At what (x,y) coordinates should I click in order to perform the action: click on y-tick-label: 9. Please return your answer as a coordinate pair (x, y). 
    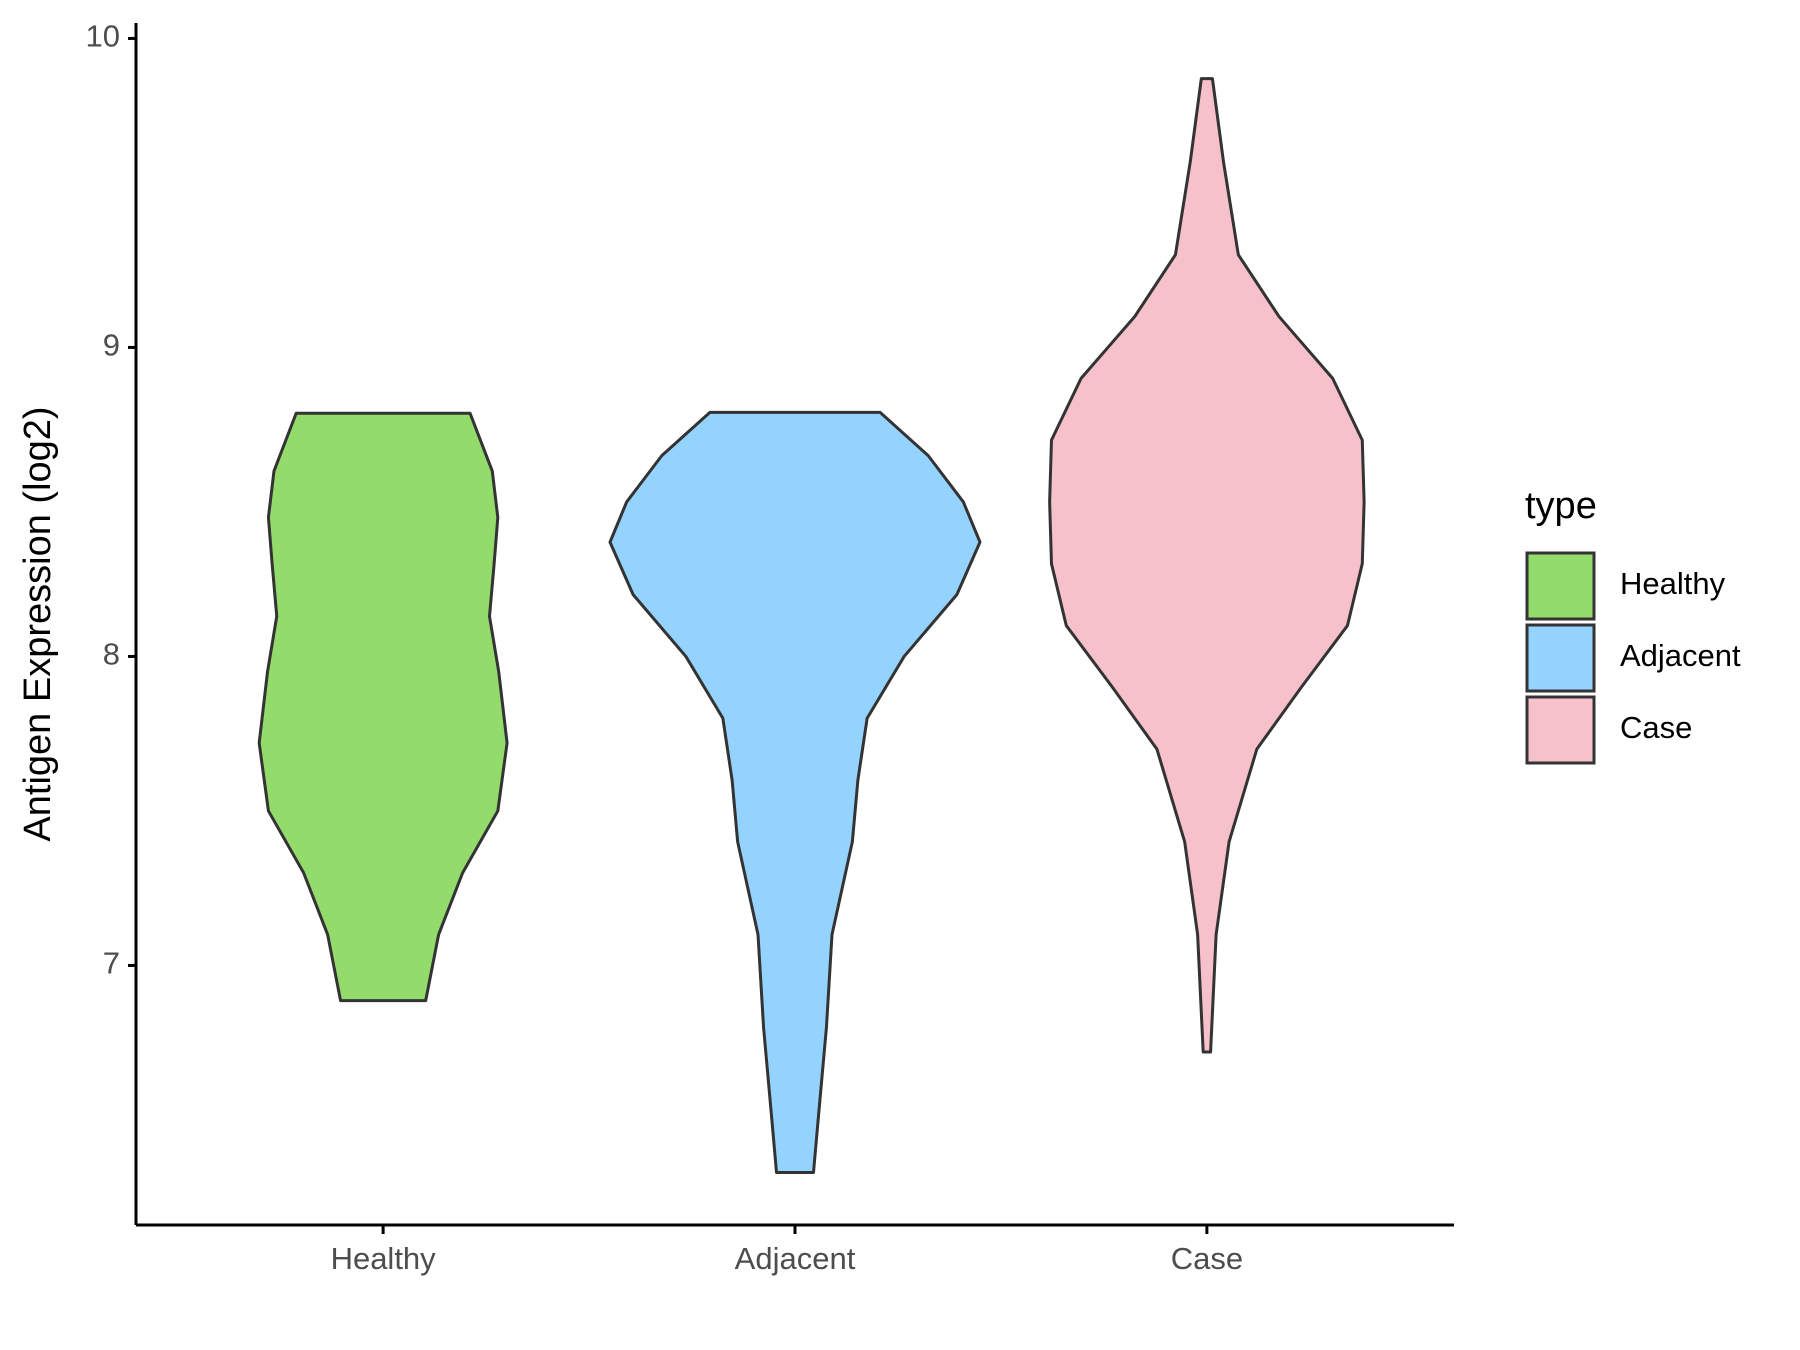
    Looking at the image, I should click on (111, 345).